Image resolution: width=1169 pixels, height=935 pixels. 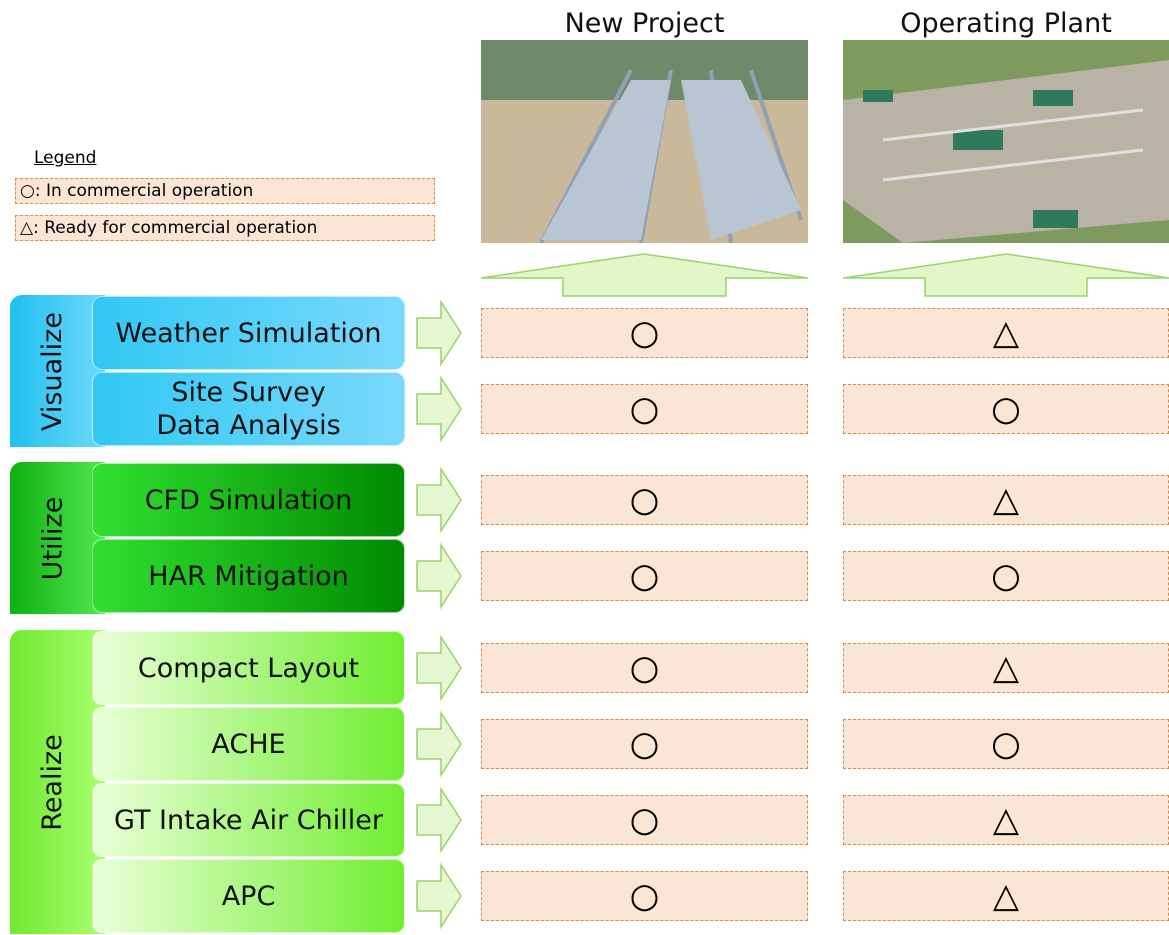 What do you see at coordinates (52, 782) in the screenshot?
I see `group-text: Realize` at bounding box center [52, 782].